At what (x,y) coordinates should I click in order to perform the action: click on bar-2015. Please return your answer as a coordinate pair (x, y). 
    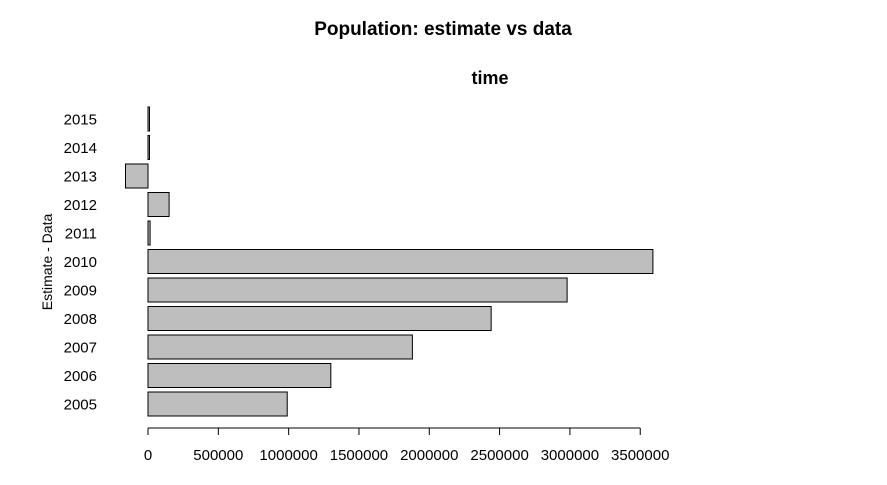
    Looking at the image, I should click on (148, 119).